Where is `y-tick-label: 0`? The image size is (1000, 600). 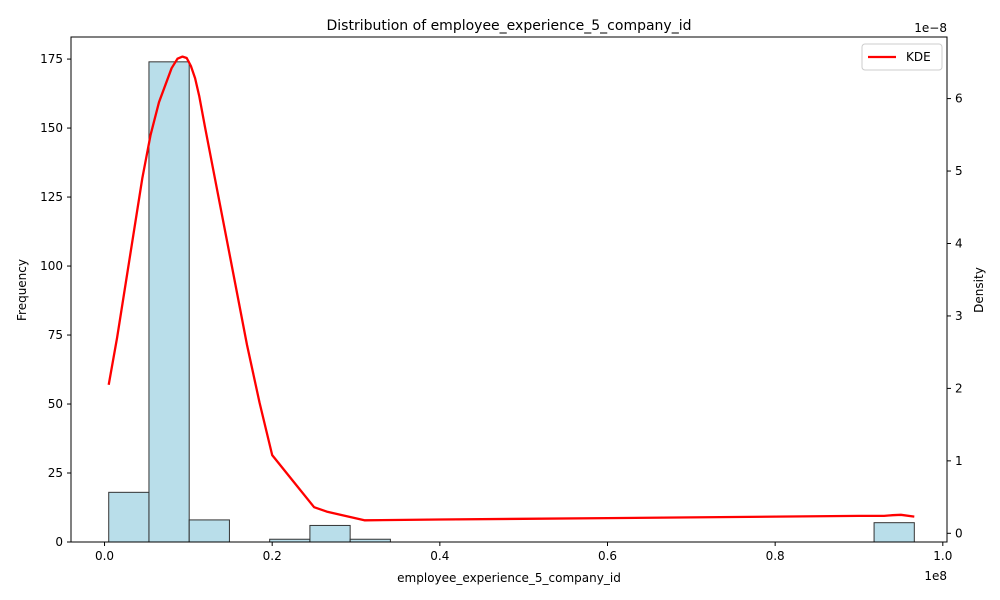
y-tick-label: 0 is located at coordinates (59, 542).